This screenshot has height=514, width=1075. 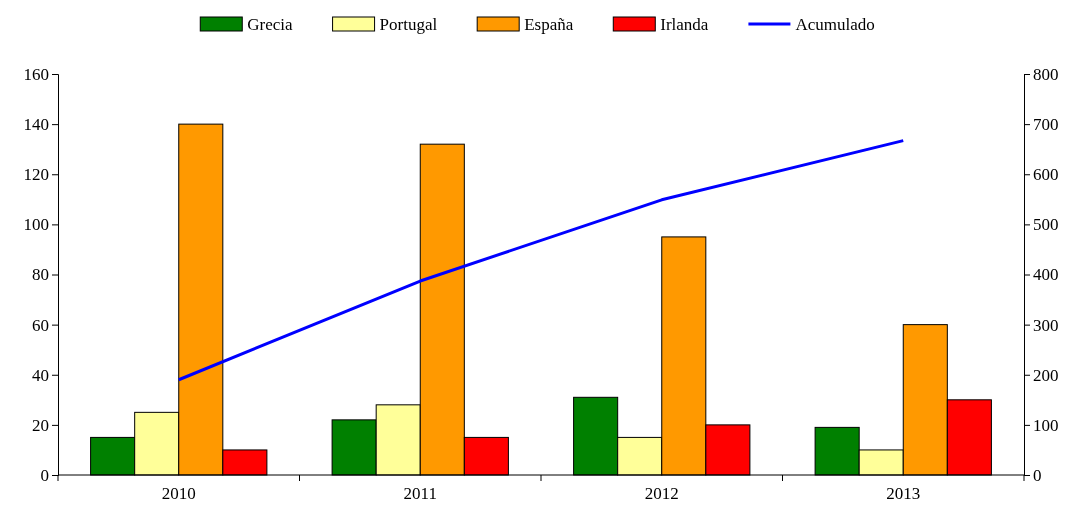 I want to click on y2-tick-label: 200, so click(x=1046, y=375).